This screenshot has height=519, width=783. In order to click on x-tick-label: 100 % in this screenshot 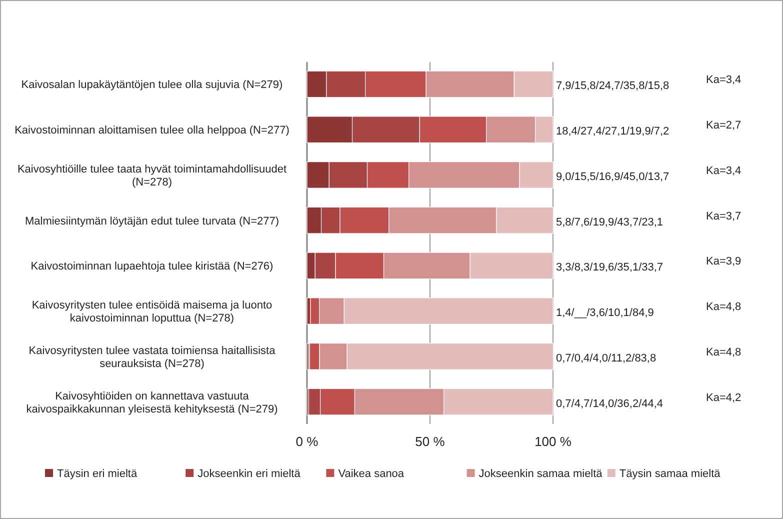, I will do `click(553, 441)`.